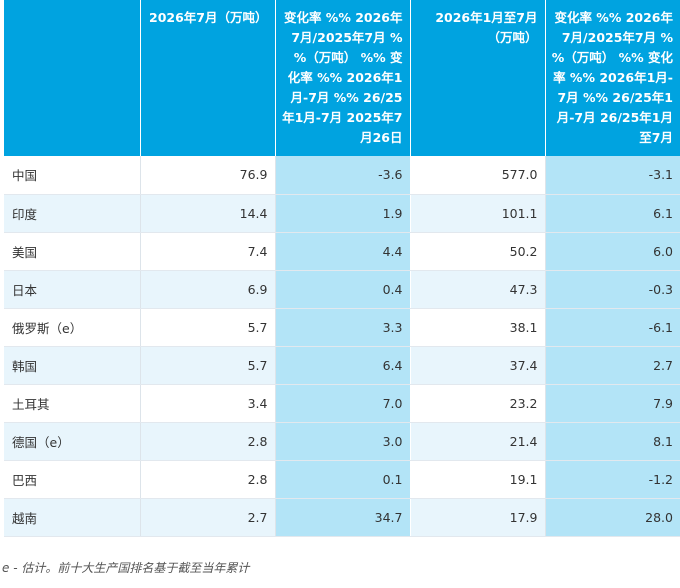 This screenshot has height=588, width=680. I want to click on table-row: 土耳其 3.4 7.0 23.2 7.9, so click(342, 403).